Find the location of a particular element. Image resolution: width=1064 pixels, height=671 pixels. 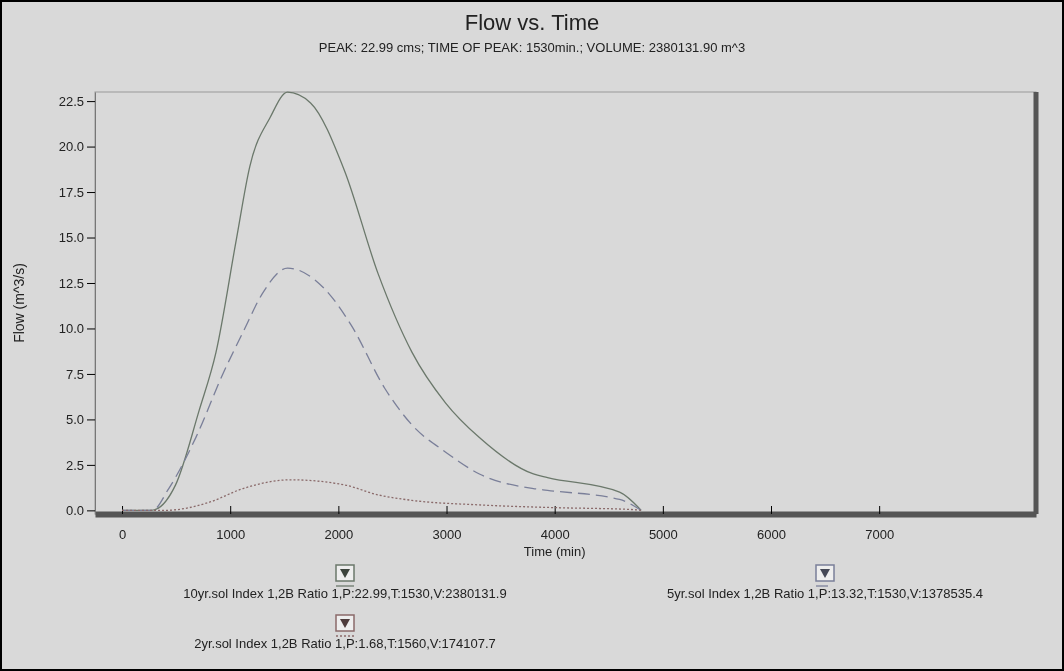

x-tick-label: 3000 is located at coordinates (447, 535).